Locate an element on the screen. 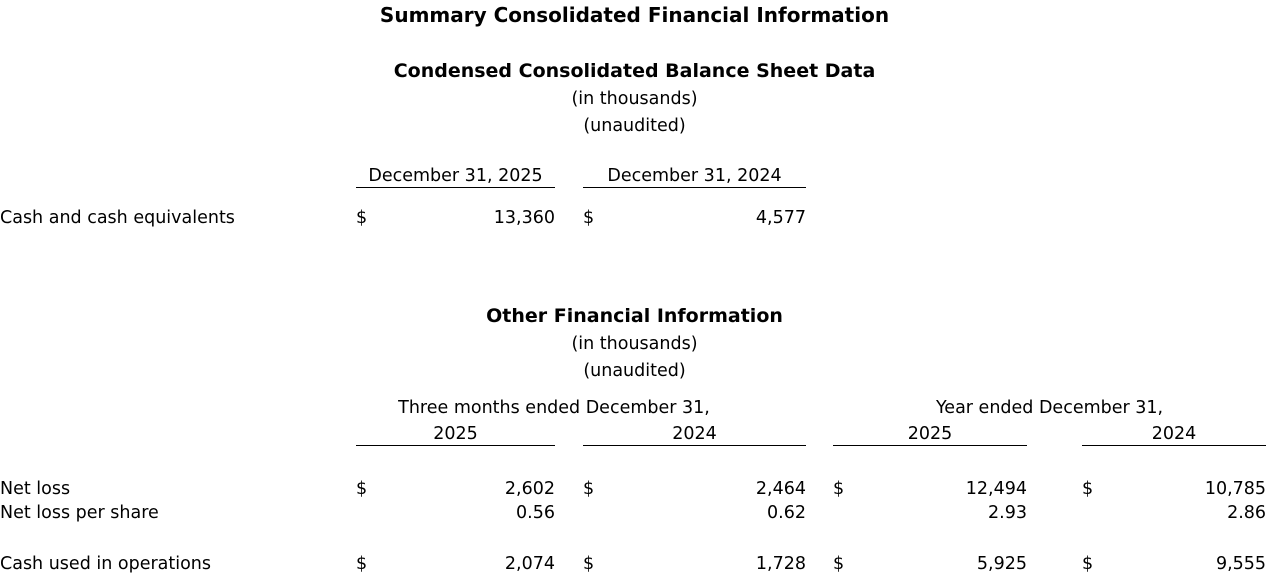 The height and width of the screenshot is (575, 1269). balance-sheet-header-row: December 31, 2025 December 31, 2024 is located at coordinates (403, 172).